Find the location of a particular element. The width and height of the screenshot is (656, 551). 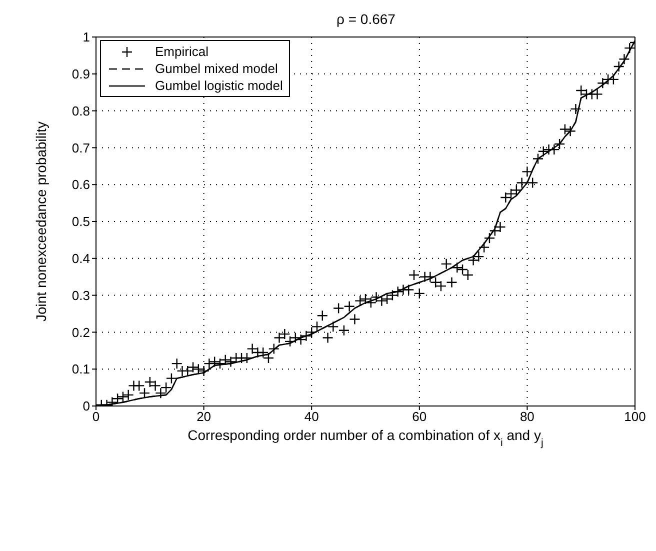

legend-label: Gumbel logistic model is located at coordinates (219, 85).